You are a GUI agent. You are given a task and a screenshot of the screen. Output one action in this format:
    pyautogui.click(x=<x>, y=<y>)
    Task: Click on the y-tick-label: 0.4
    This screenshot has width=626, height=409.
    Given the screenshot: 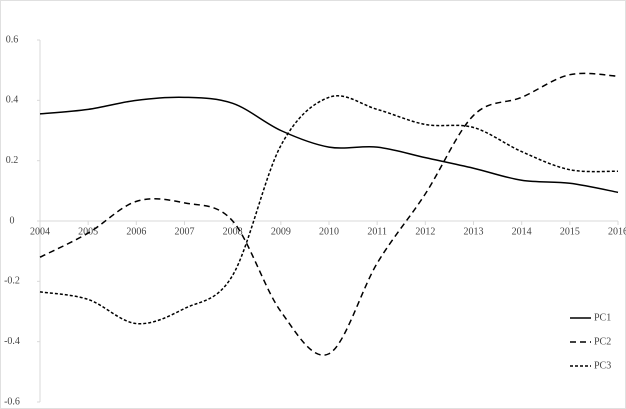 What is the action you would take?
    pyautogui.click(x=12, y=100)
    